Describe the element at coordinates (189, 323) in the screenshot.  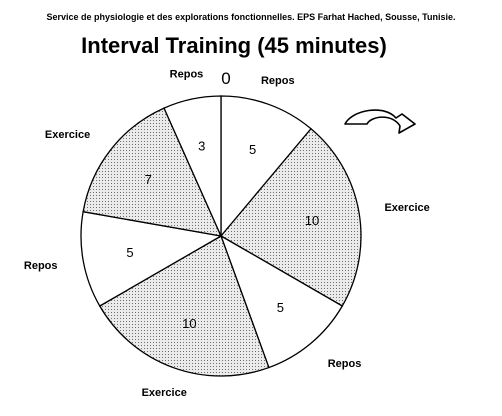
I see `slice-value-4: 10` at that location.